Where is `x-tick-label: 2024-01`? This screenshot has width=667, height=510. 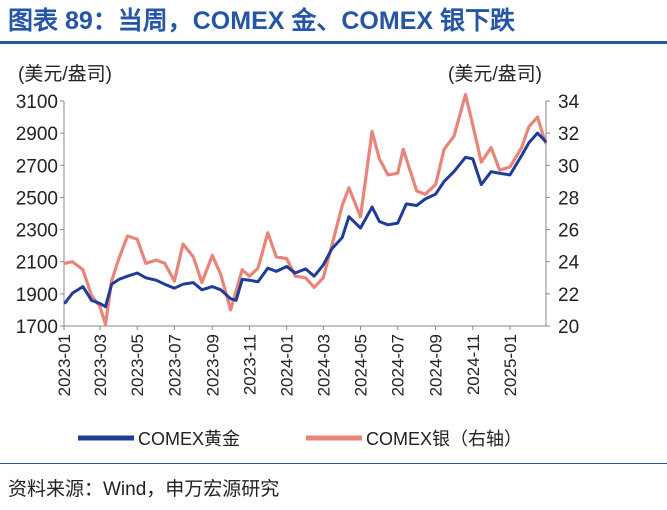 x-tick-label: 2024-01 is located at coordinates (287, 365).